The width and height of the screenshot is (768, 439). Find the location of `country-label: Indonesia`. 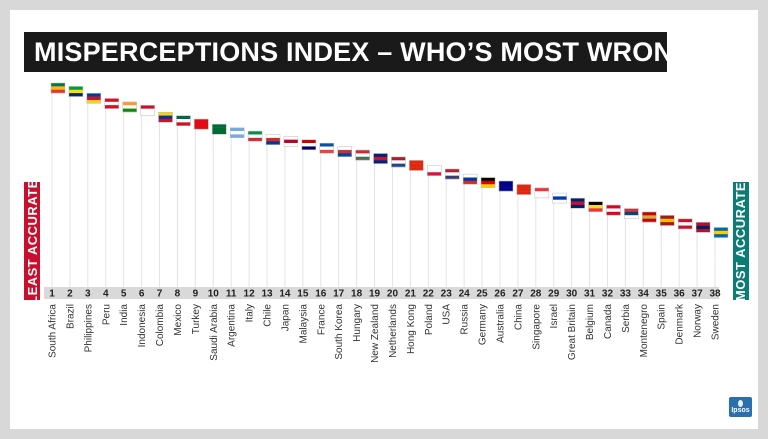

country-label: Indonesia is located at coordinates (142, 326).